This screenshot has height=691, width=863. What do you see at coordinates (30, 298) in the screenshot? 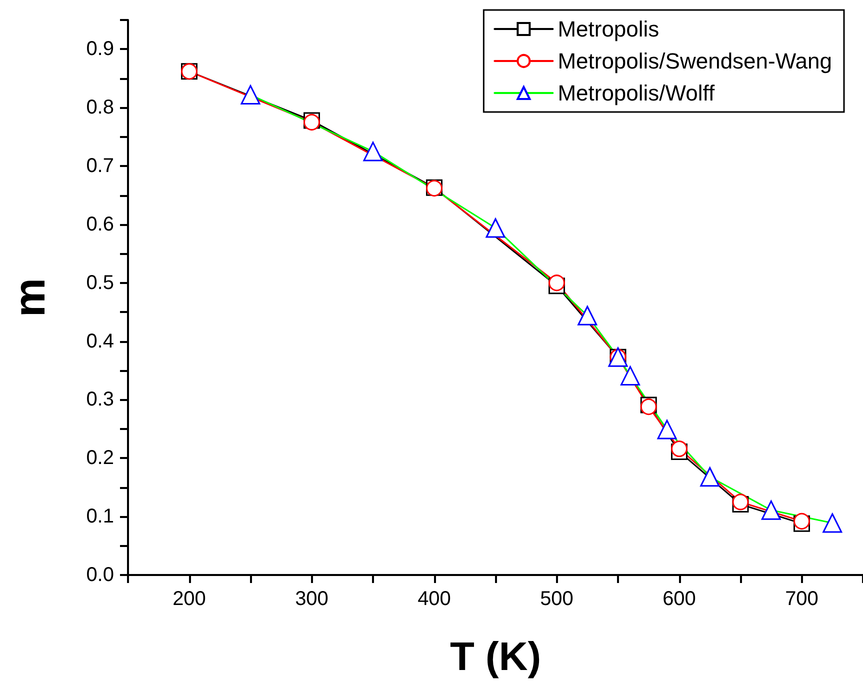
I see `y-axis-title: m` at bounding box center [30, 298].